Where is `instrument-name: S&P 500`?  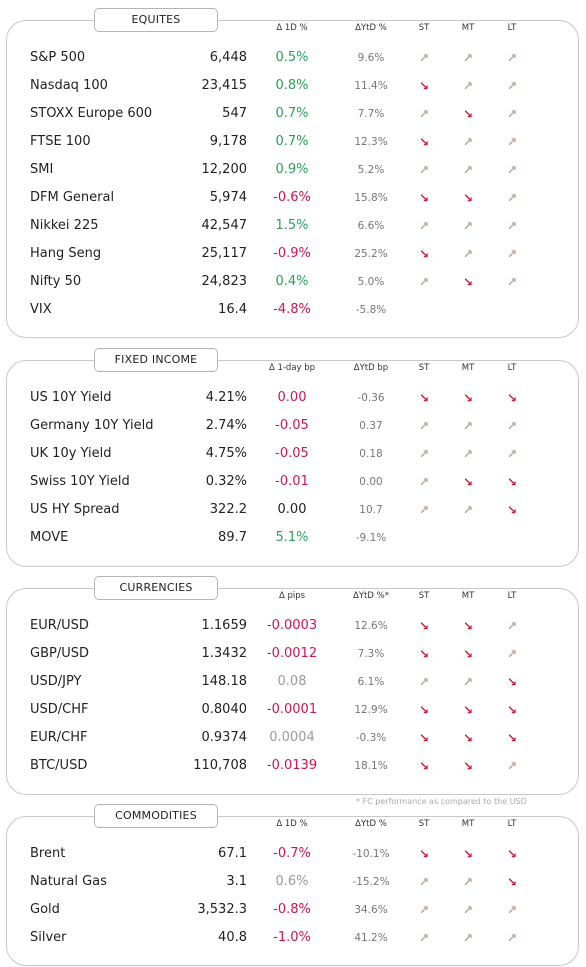
instrument-name: S&P 500 is located at coordinates (58, 57).